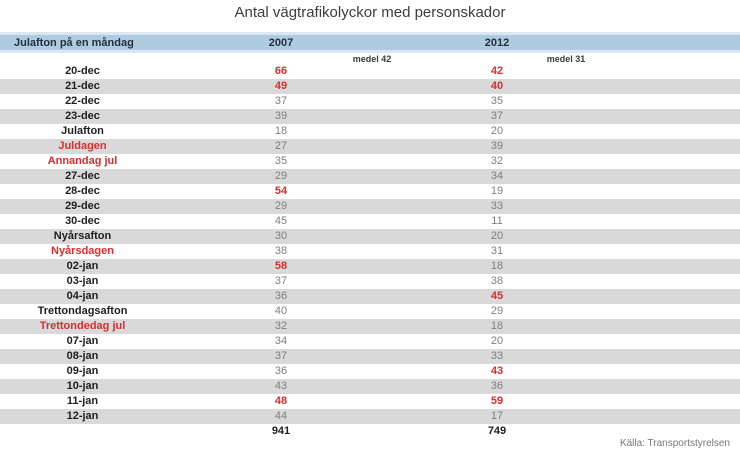  I want to click on value-2012: 33, so click(497, 206).